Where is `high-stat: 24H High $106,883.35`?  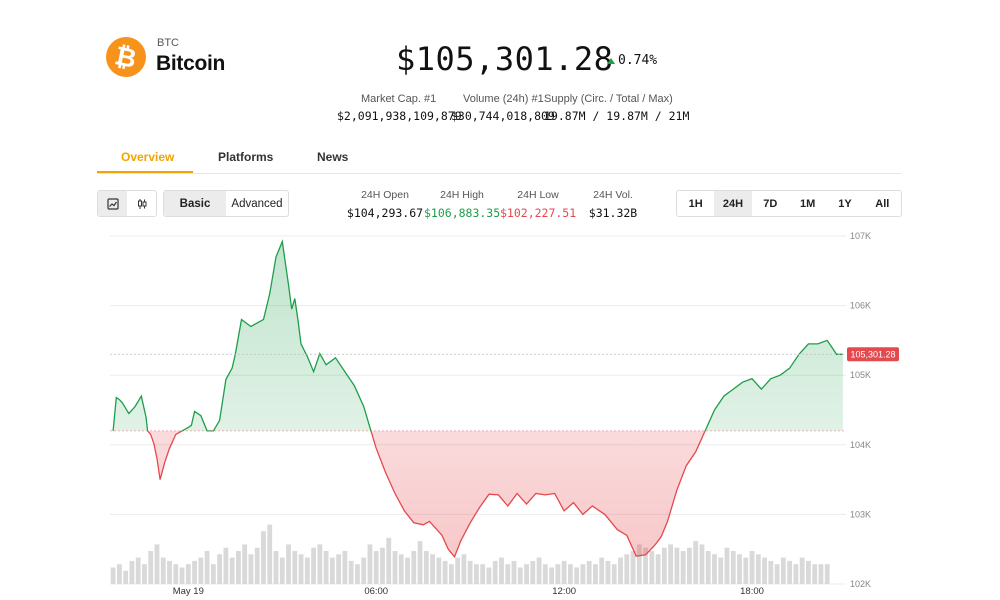
high-stat: 24H High $106,883.35 is located at coordinates (462, 204).